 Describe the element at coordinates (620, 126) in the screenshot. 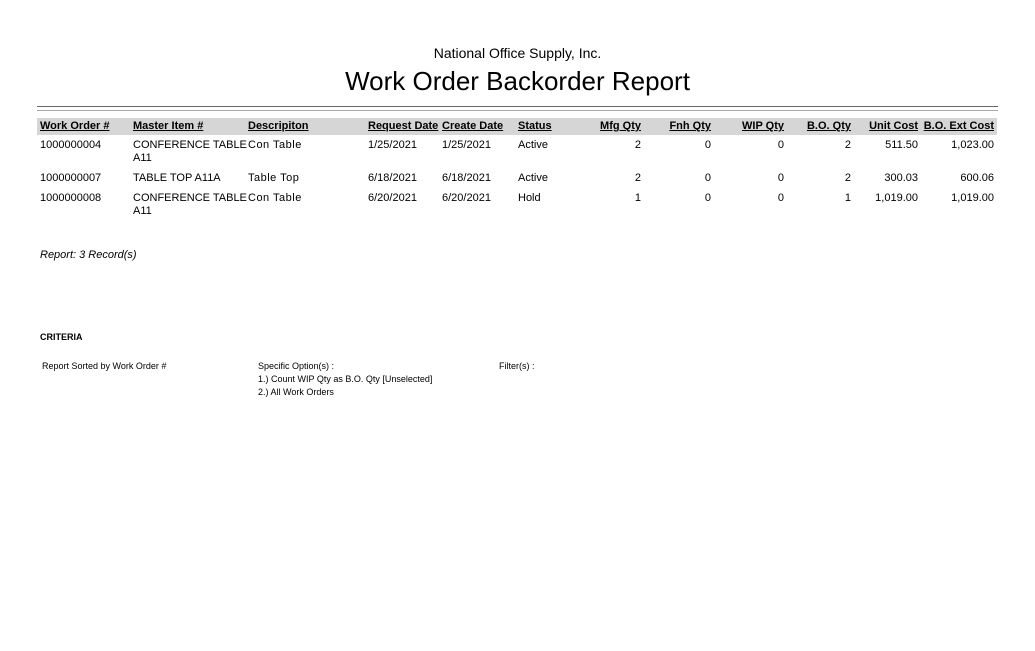

I see `column-header: Mfg Qty` at that location.